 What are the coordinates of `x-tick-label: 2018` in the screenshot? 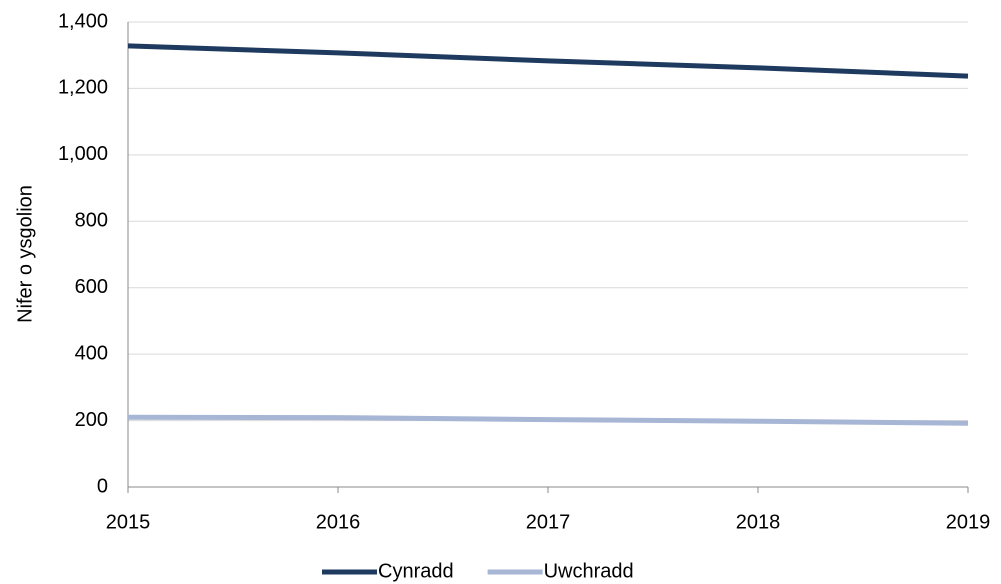 It's located at (758, 522).